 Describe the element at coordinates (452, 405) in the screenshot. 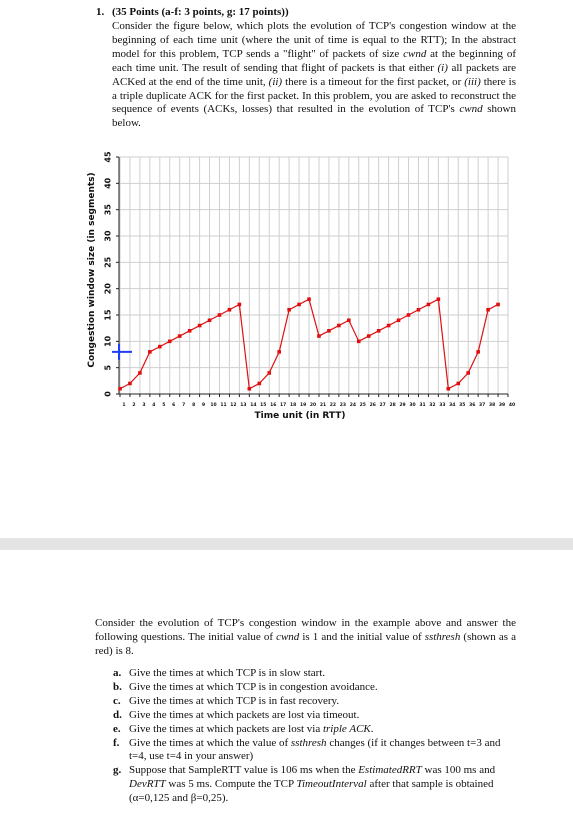

I see `x-tick-label: 34` at that location.